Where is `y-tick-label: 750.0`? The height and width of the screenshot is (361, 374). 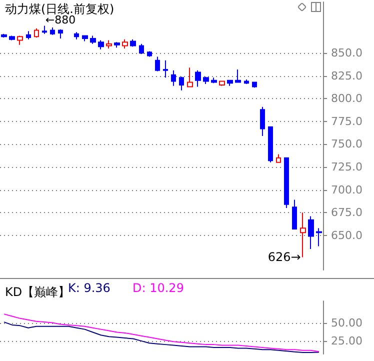 y-tick-label: 750.0 is located at coordinates (346, 144).